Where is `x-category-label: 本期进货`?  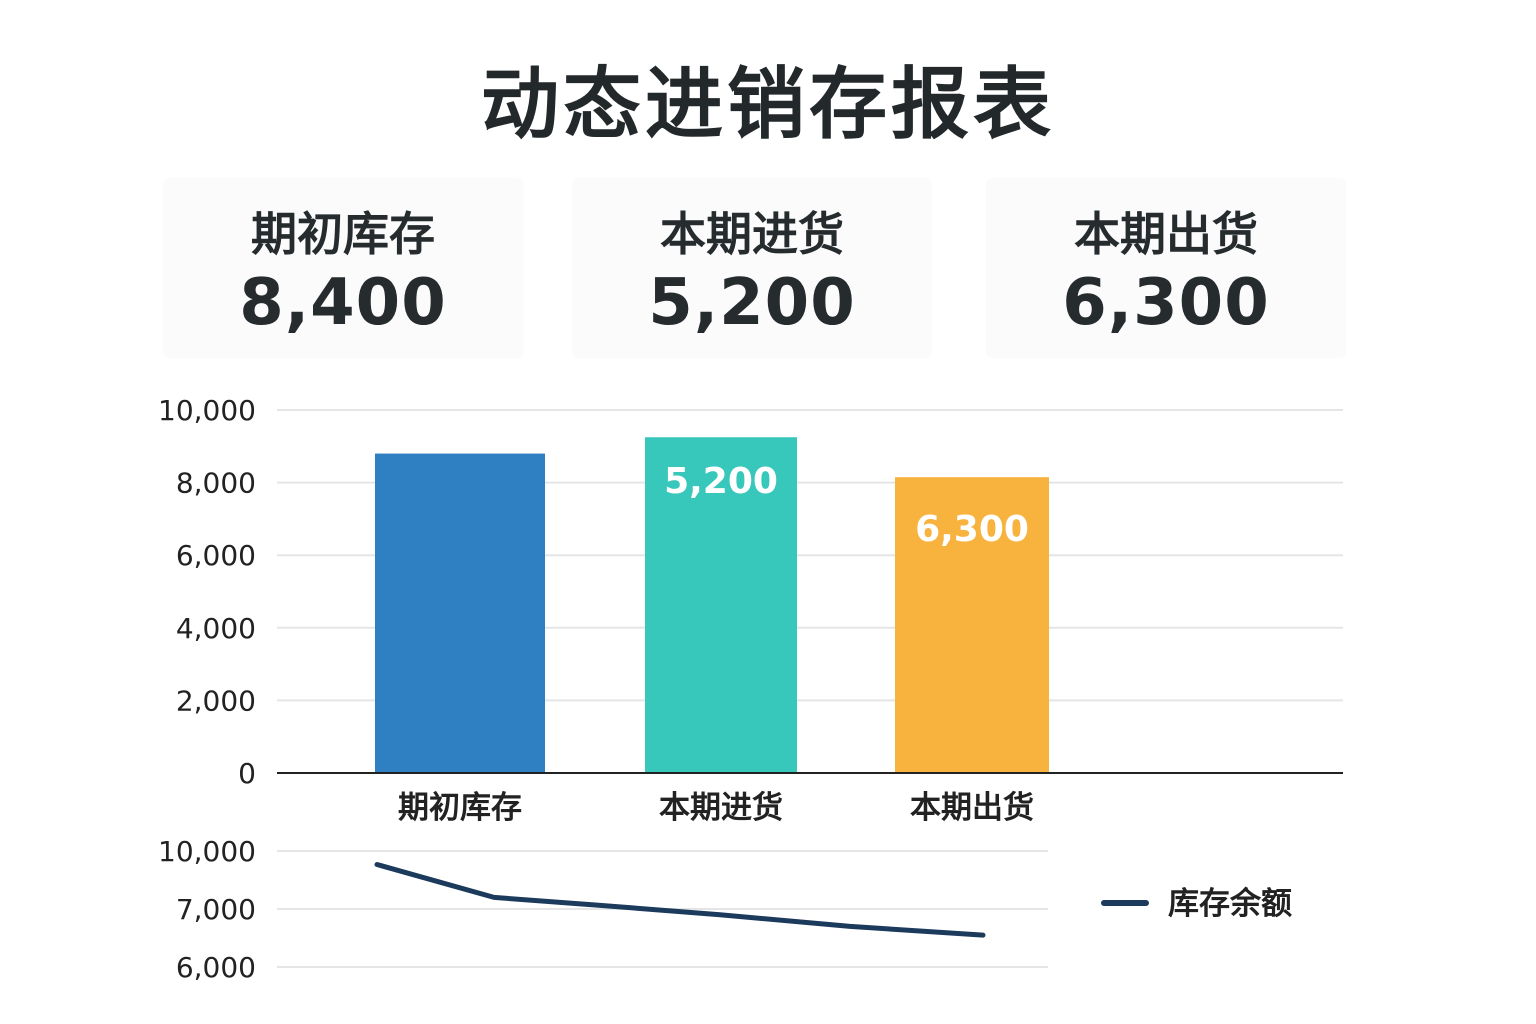
x-category-label: 本期进货 is located at coordinates (721, 808).